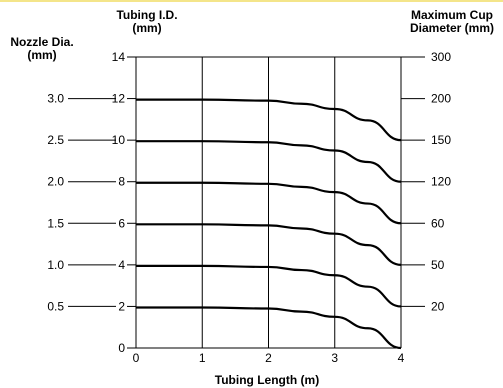  Describe the element at coordinates (401, 358) in the screenshot. I see `x-tick-label: 4` at that location.